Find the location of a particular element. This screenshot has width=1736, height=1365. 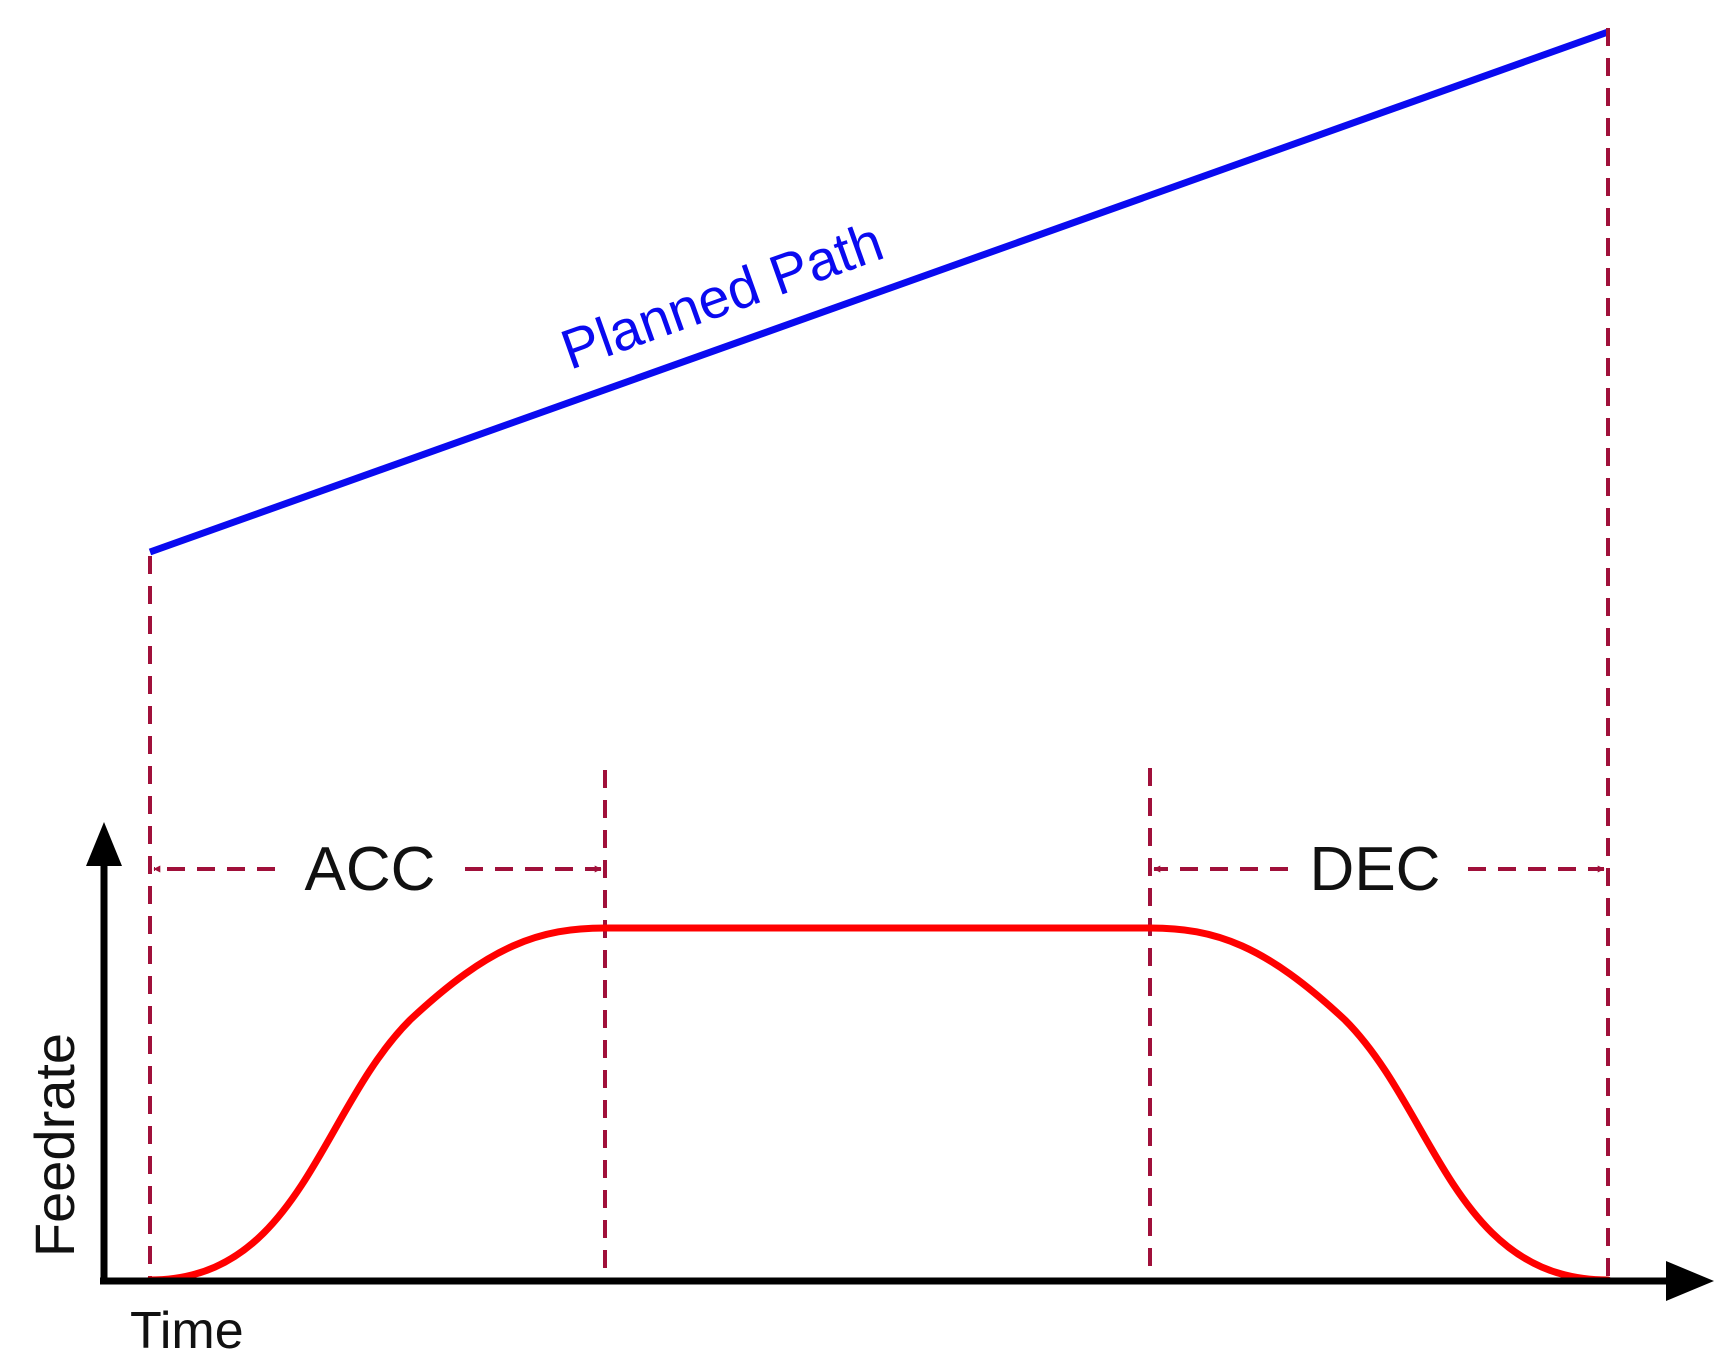

dec-label: DEC is located at coordinates (1375, 869).